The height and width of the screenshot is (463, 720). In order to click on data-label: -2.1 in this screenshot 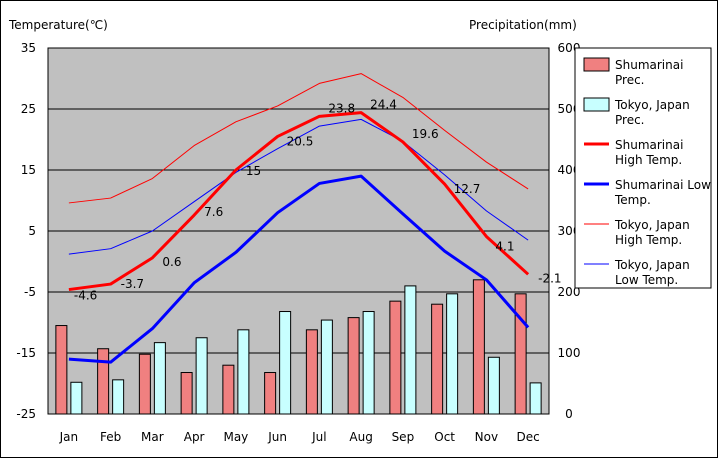, I will do `click(549, 278)`.